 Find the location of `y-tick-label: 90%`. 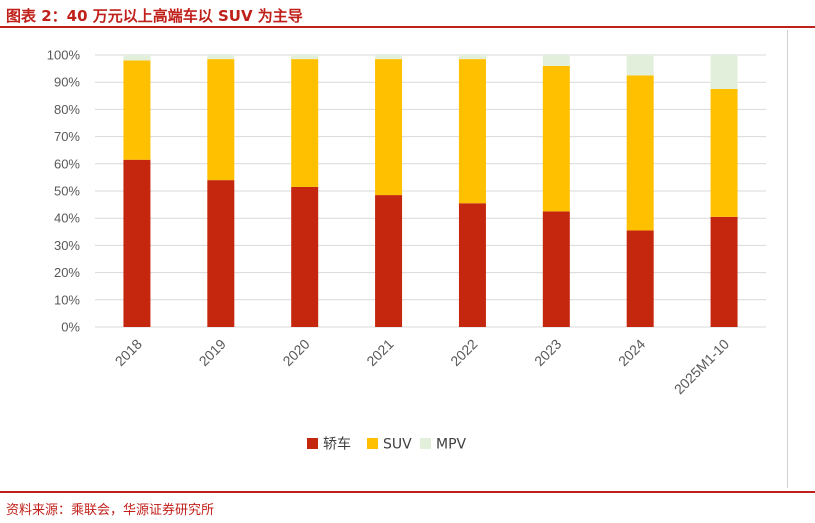

y-tick-label: 90% is located at coordinates (67, 82).